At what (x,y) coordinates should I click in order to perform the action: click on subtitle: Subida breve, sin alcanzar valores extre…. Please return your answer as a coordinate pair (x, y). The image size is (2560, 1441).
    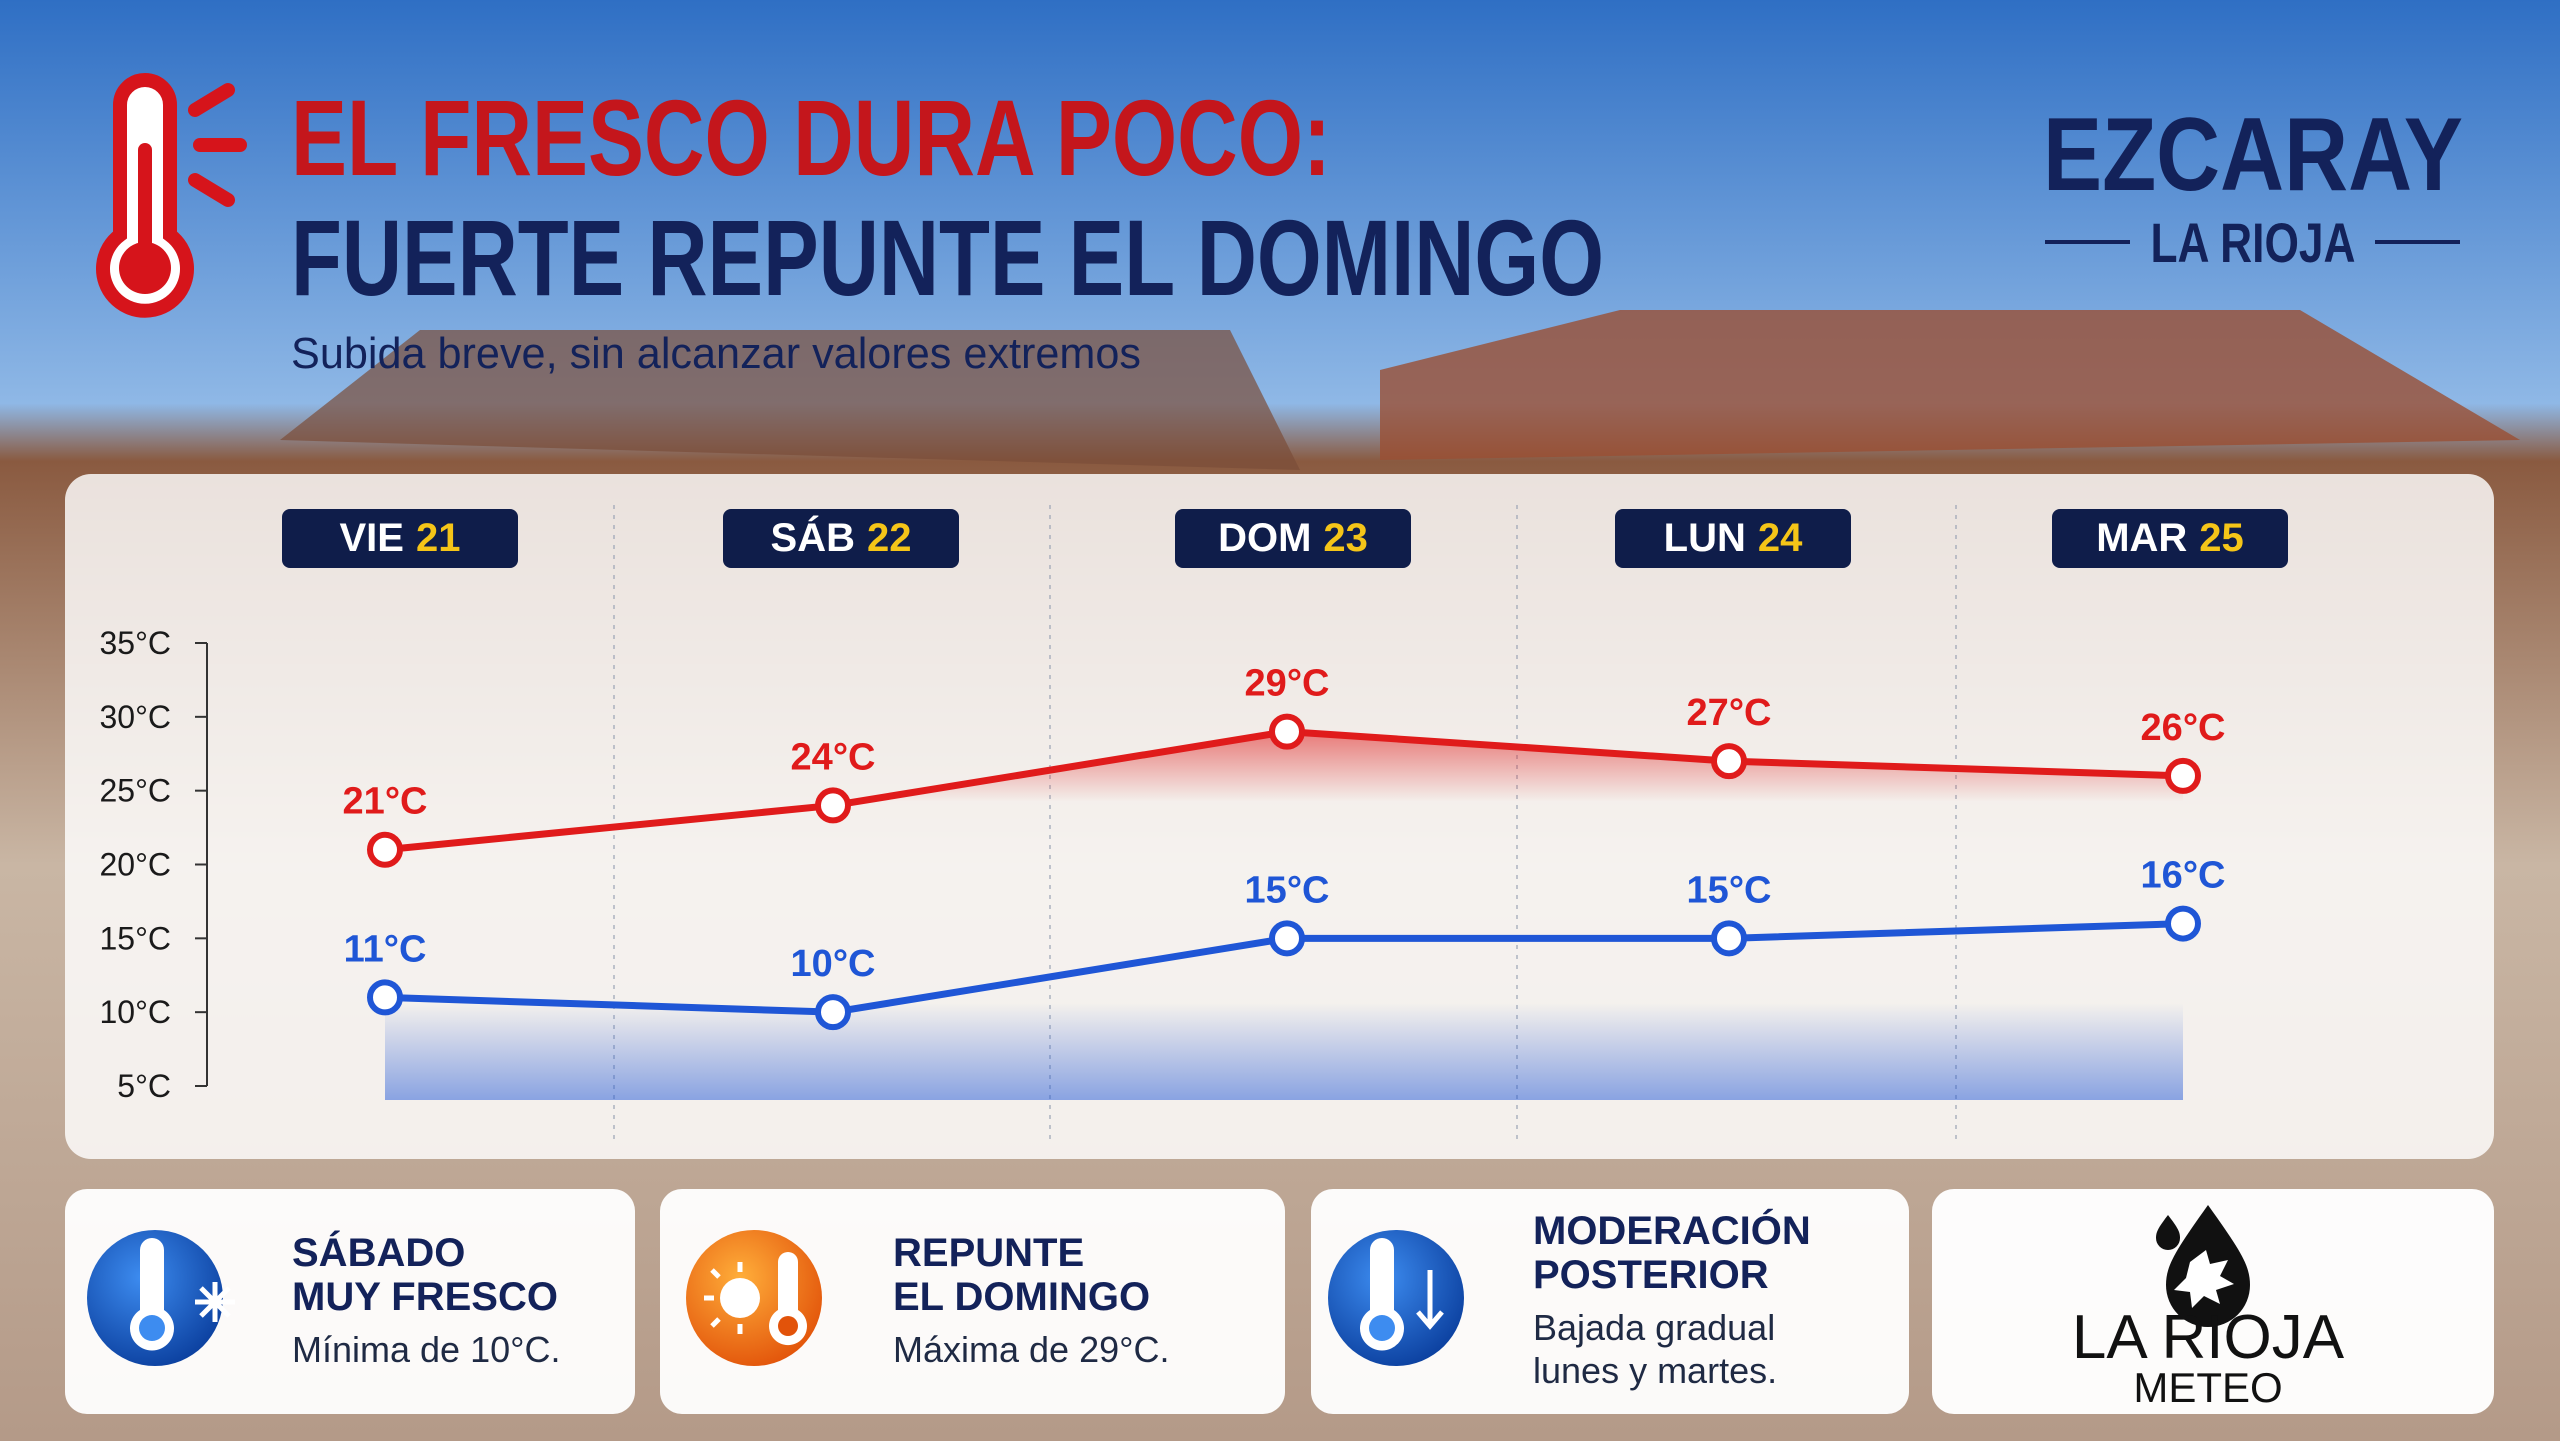
    Looking at the image, I should click on (716, 353).